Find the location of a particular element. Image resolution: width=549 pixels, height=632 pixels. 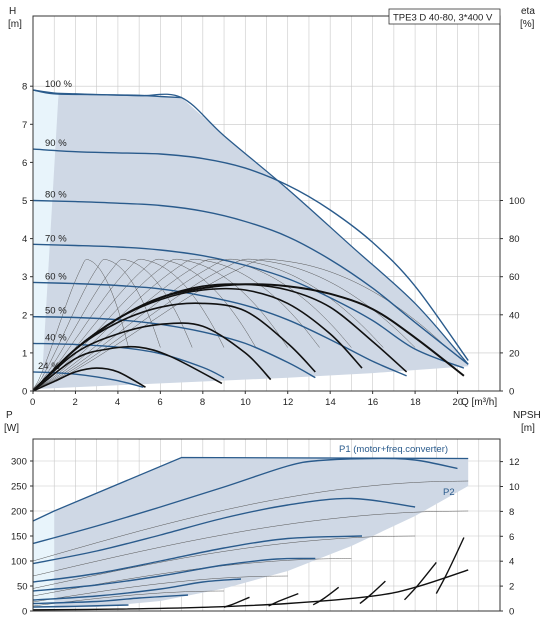

x-tick-label: 2 is located at coordinates (74, 402).